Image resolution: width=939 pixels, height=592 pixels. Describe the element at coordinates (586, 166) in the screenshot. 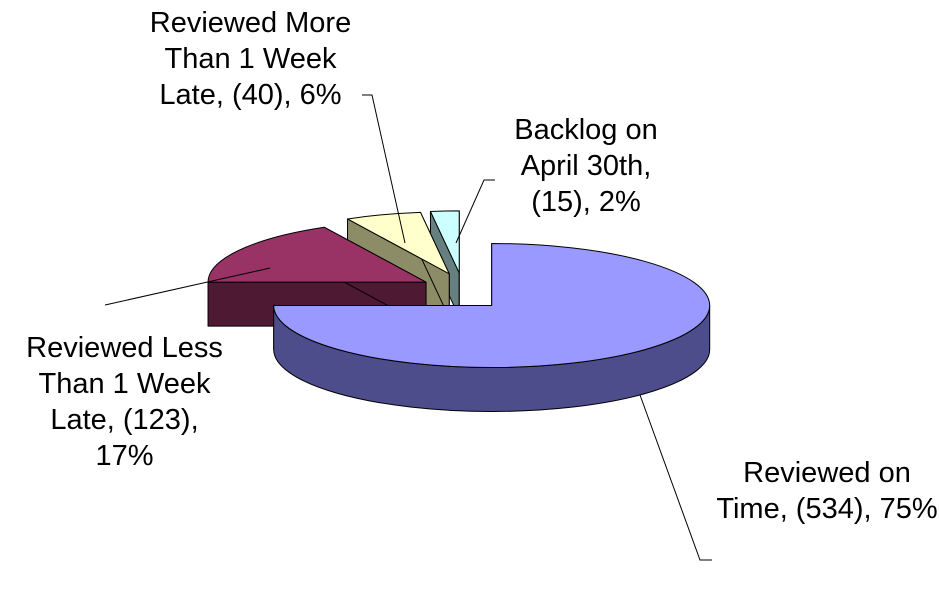

I see `slice-label: Backlog on April 30th, (15), 2%` at that location.